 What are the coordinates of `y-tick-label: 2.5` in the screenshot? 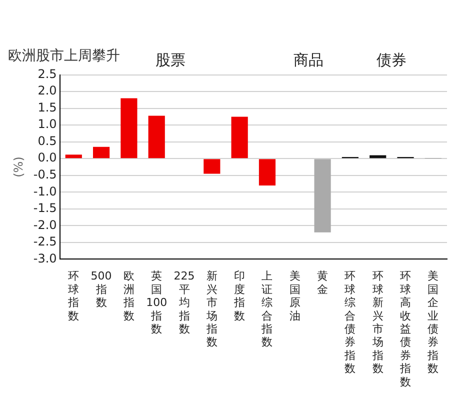 It's located at (47, 73).